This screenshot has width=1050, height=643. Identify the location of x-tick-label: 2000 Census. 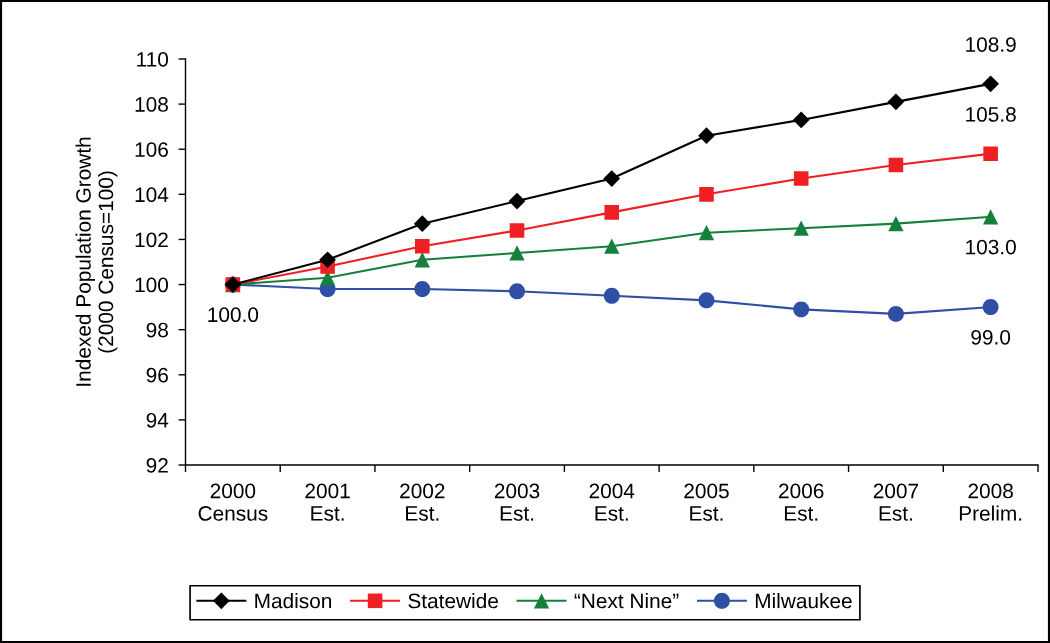
(233, 502).